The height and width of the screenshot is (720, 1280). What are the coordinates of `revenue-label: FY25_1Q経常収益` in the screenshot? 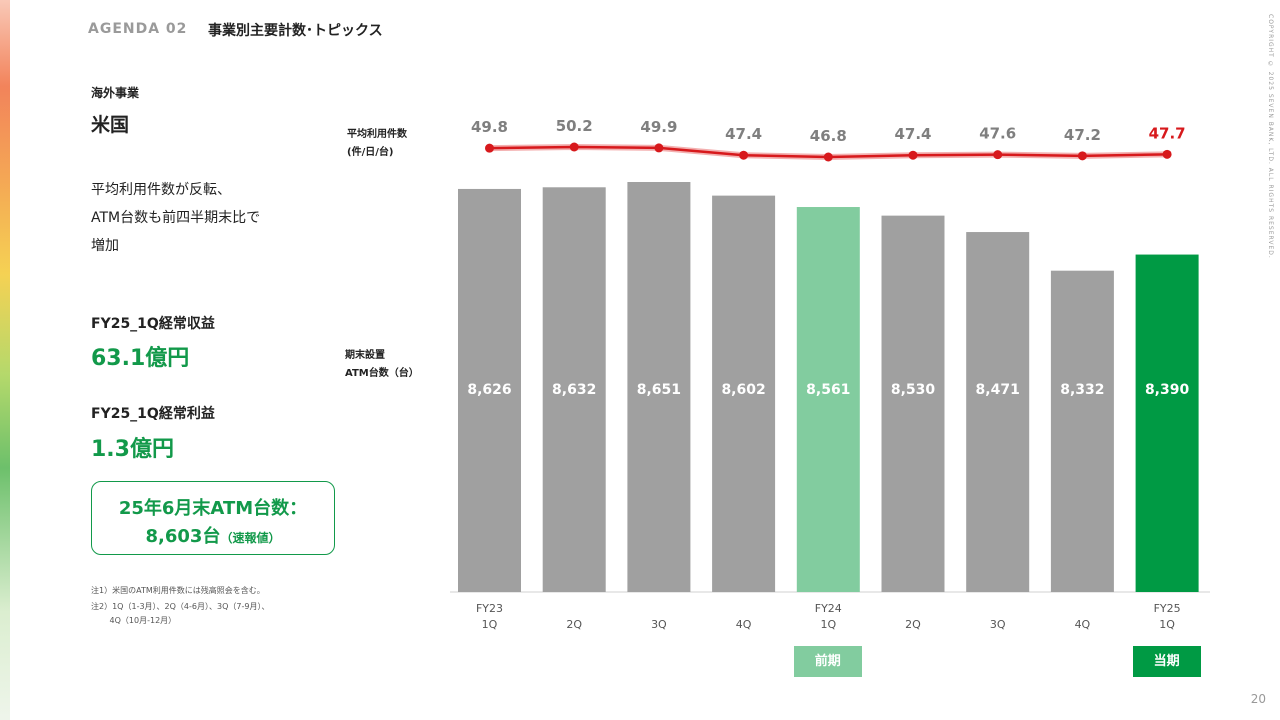 It's located at (153, 324).